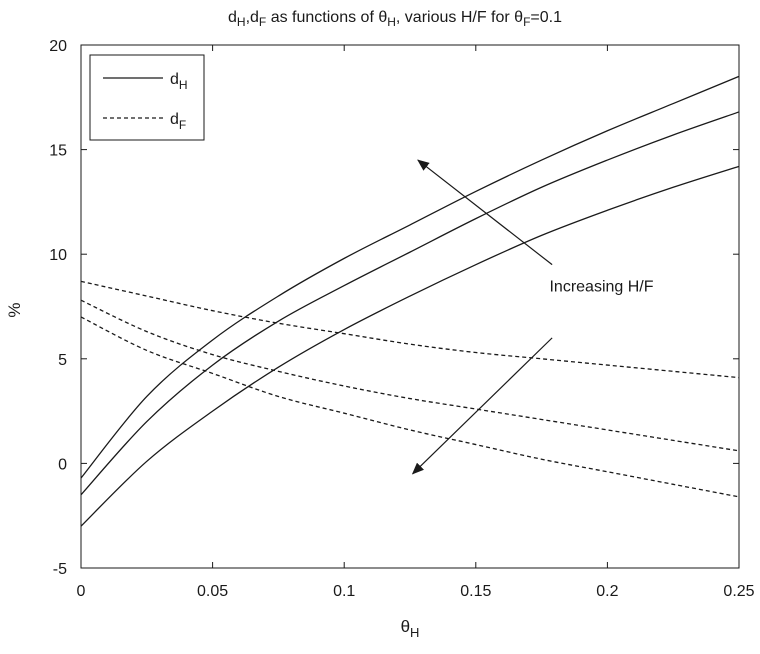  What do you see at coordinates (62, 360) in the screenshot?
I see `y-tick-label: 5` at bounding box center [62, 360].